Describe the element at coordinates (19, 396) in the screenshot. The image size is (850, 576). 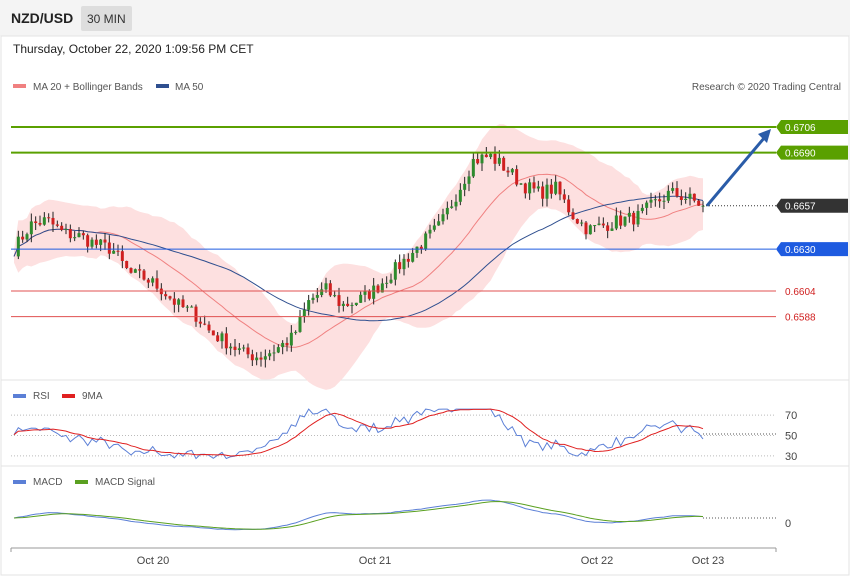
I see `rsi-legend-swatch` at that location.